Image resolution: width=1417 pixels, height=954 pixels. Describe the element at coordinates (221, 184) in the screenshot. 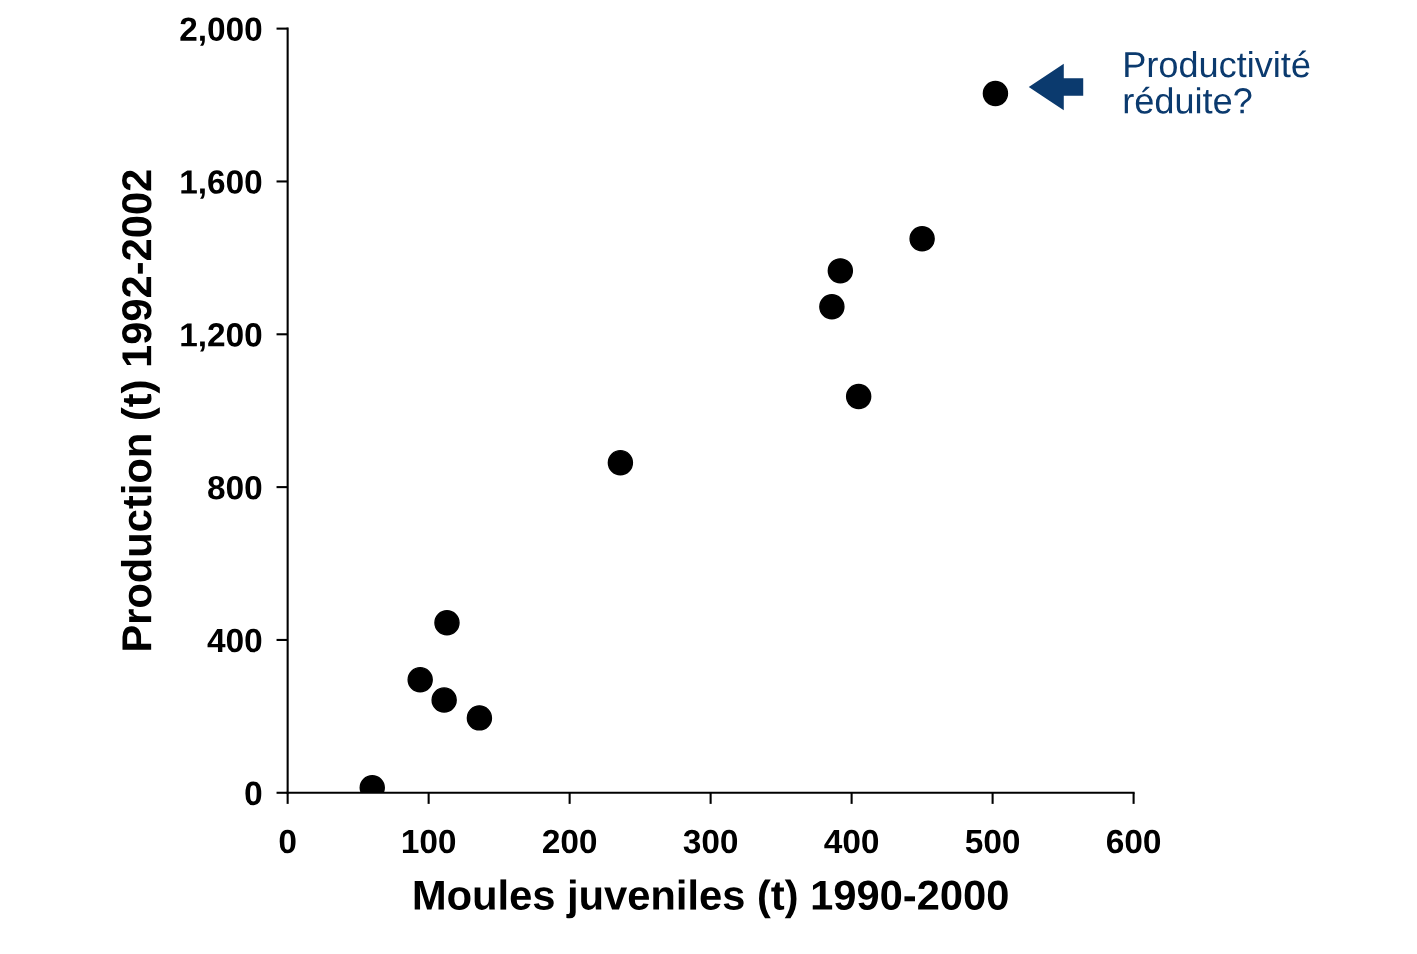

I see `y-tick-label: 1,600` at that location.